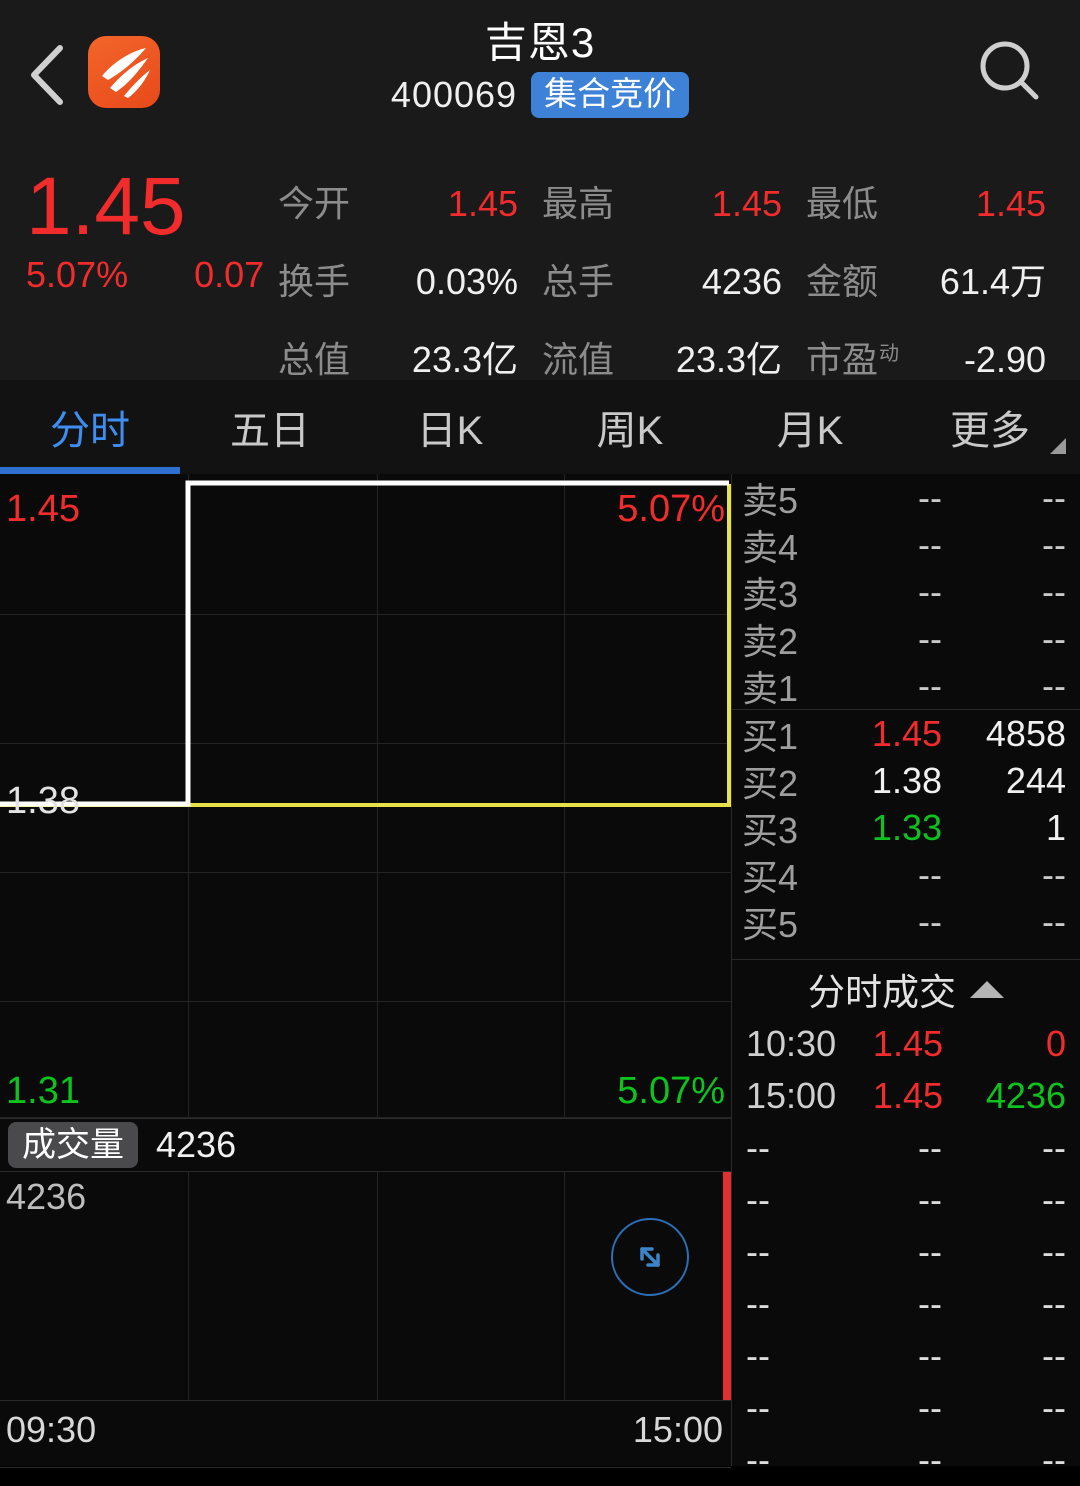 The image size is (1080, 1486). What do you see at coordinates (365, 1145) in the screenshot?
I see `volume-header: 成交量 4236` at bounding box center [365, 1145].